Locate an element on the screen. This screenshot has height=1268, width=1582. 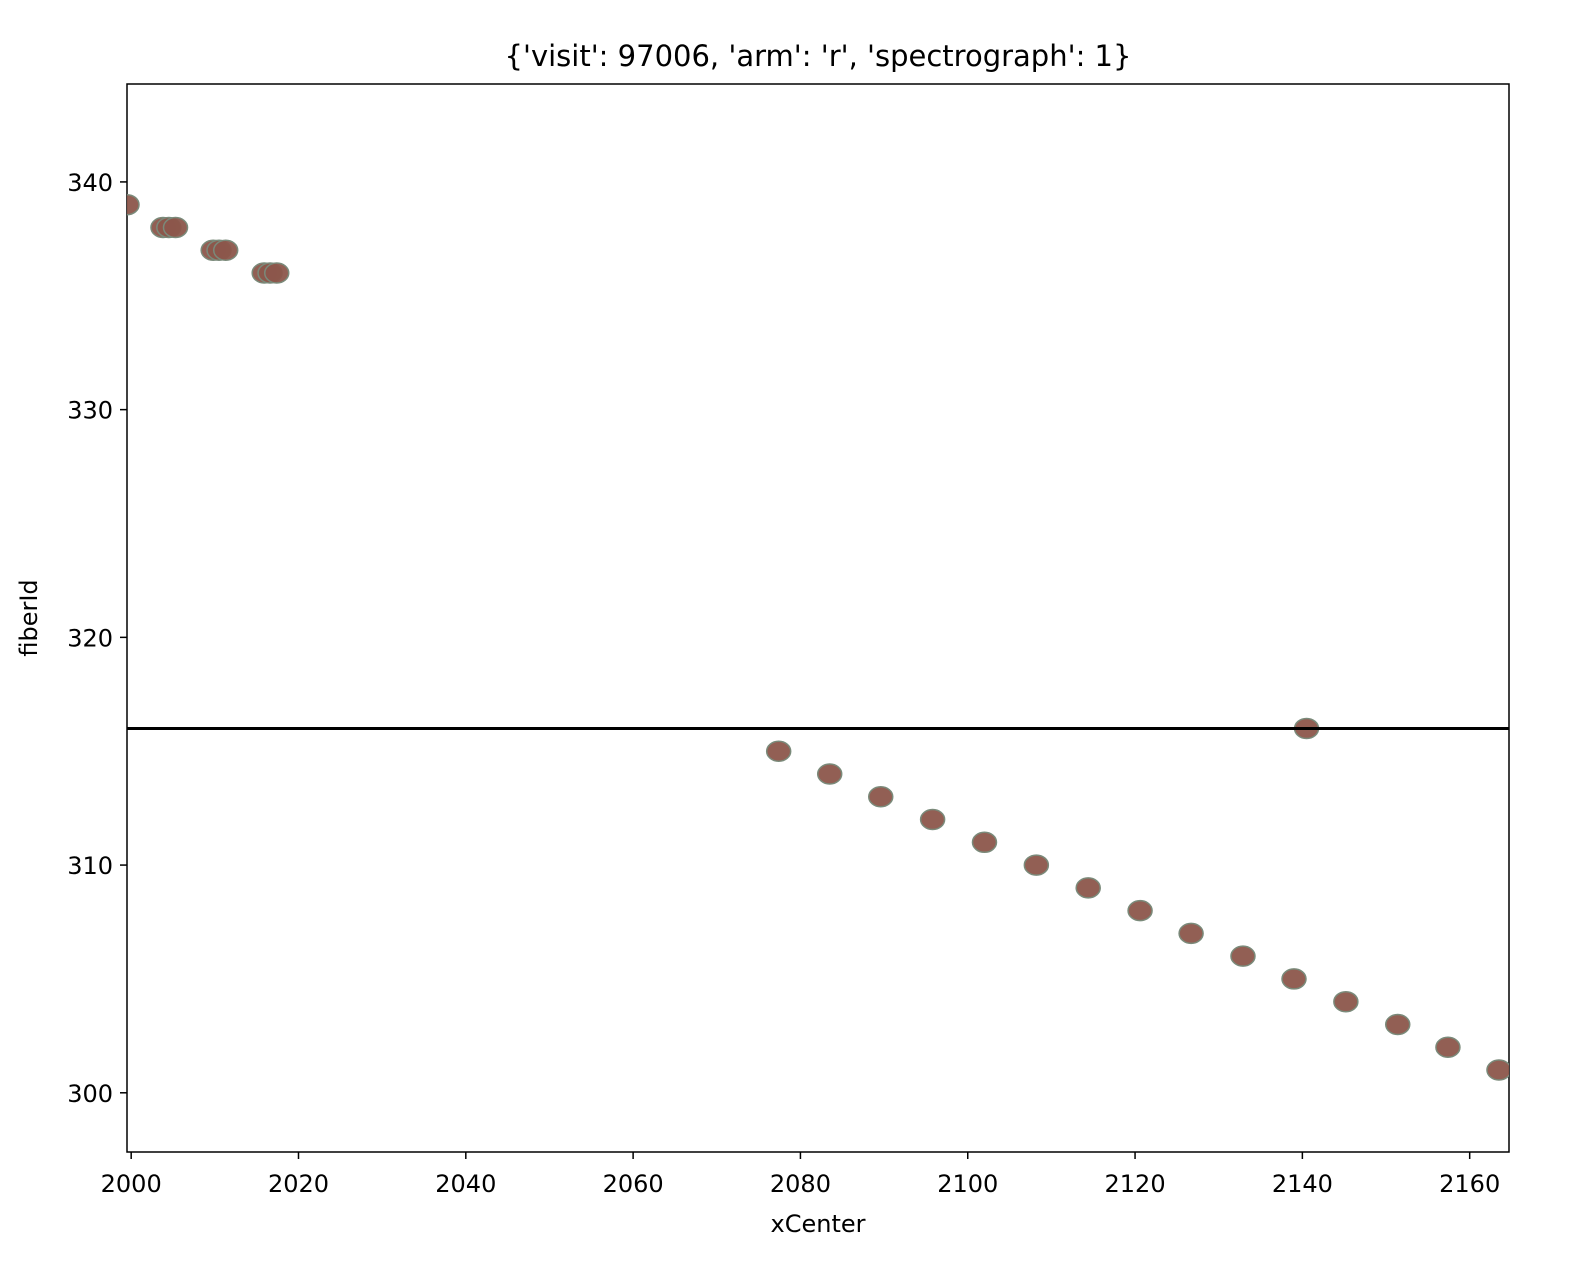
x-tick-label: 2120 is located at coordinates (1135, 1184).